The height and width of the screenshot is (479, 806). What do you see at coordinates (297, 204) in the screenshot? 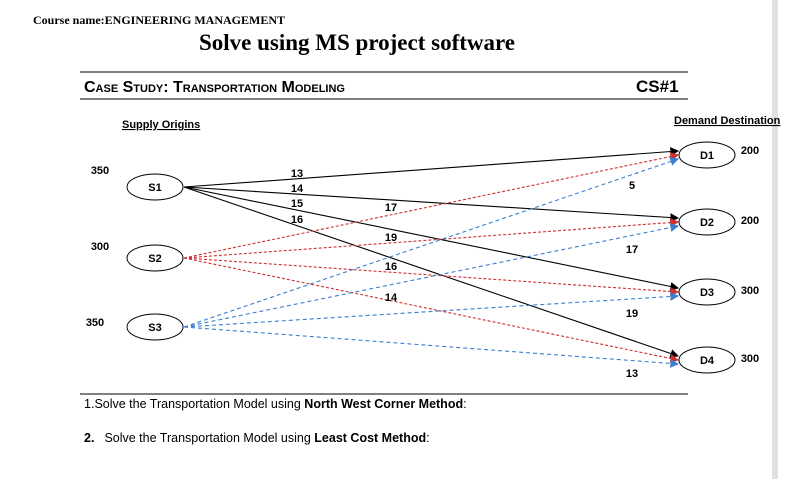
I see `cost-label: 15` at bounding box center [297, 204].